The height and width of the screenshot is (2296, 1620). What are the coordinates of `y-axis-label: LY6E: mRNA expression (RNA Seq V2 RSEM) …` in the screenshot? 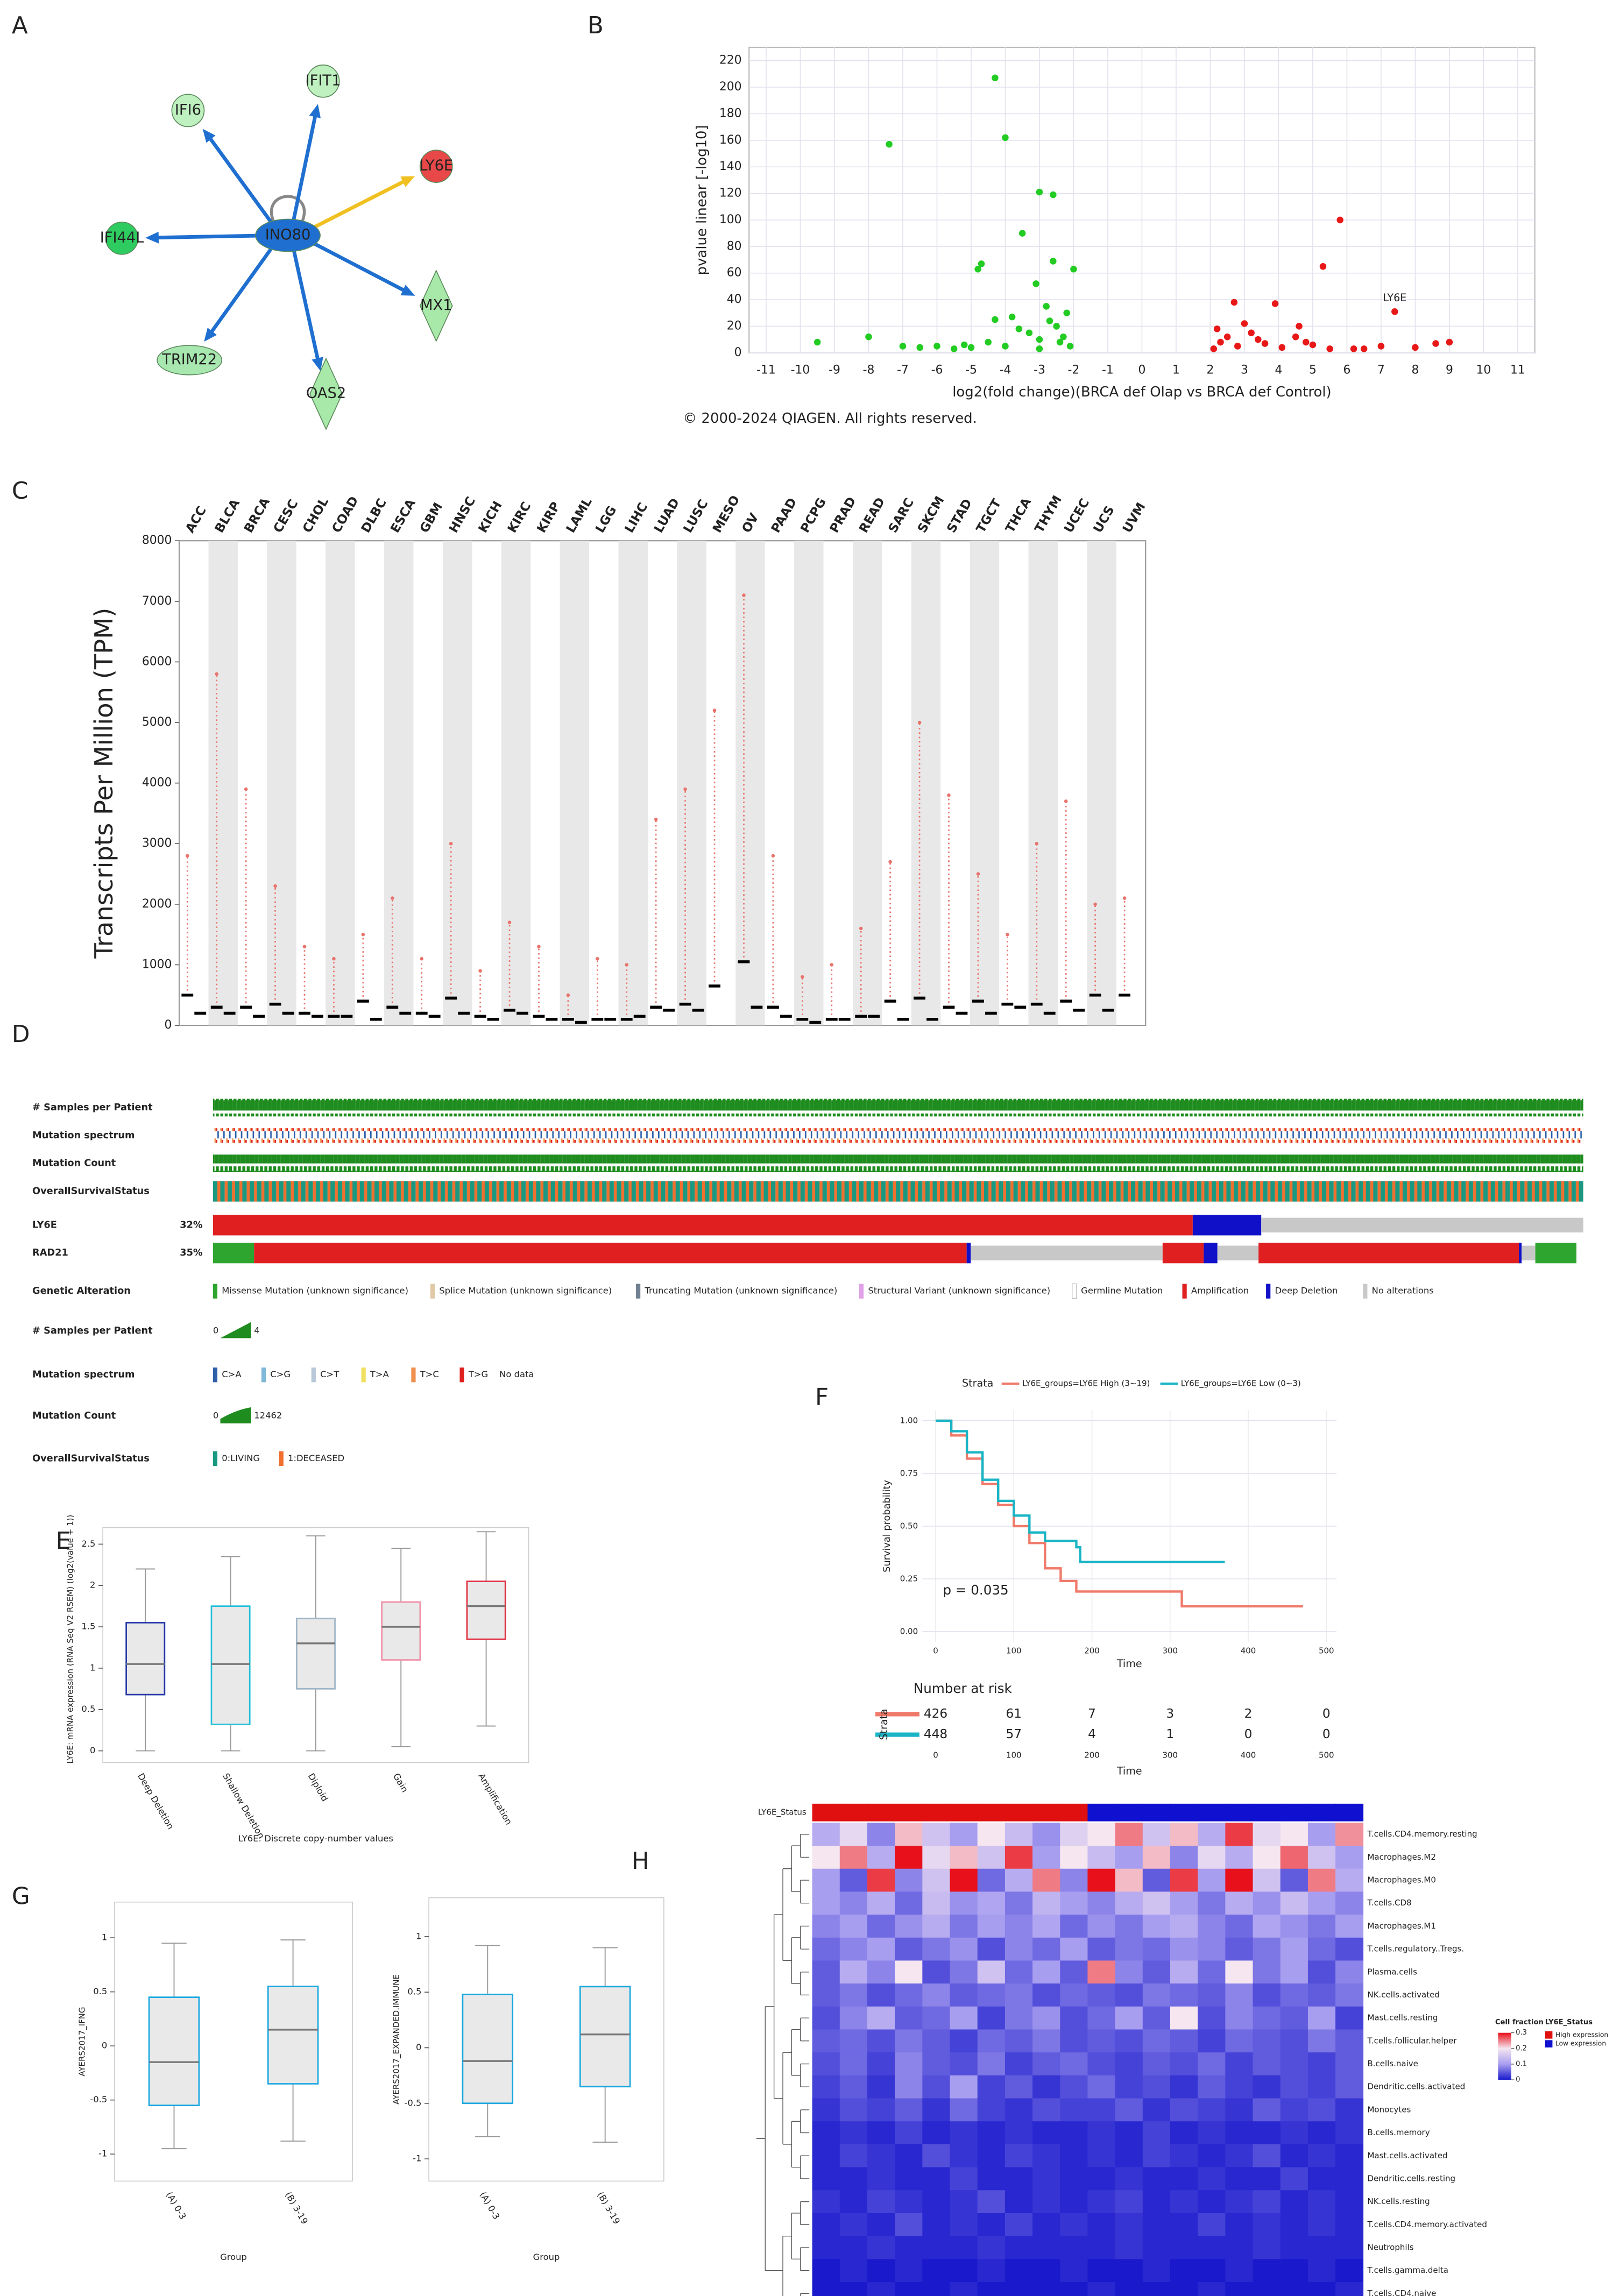 It's located at (71, 1639).